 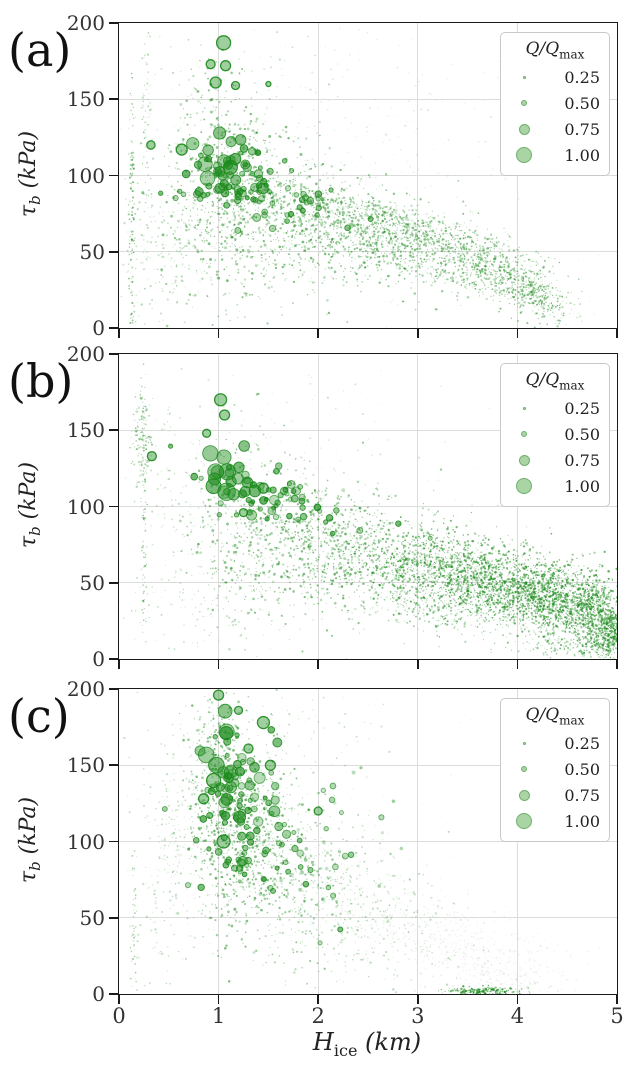 What do you see at coordinates (617, 1016) in the screenshot?
I see `x-tick-label: 5` at bounding box center [617, 1016].